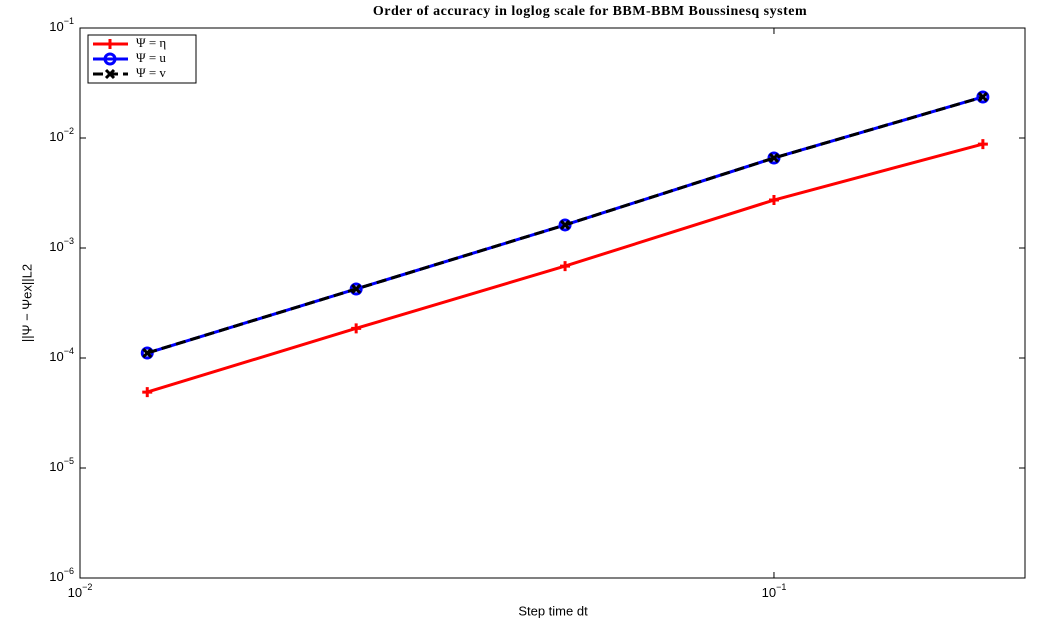 This screenshot has width=1063, height=632. I want to click on x-tick-label: 10⁻¹, so click(774, 591).